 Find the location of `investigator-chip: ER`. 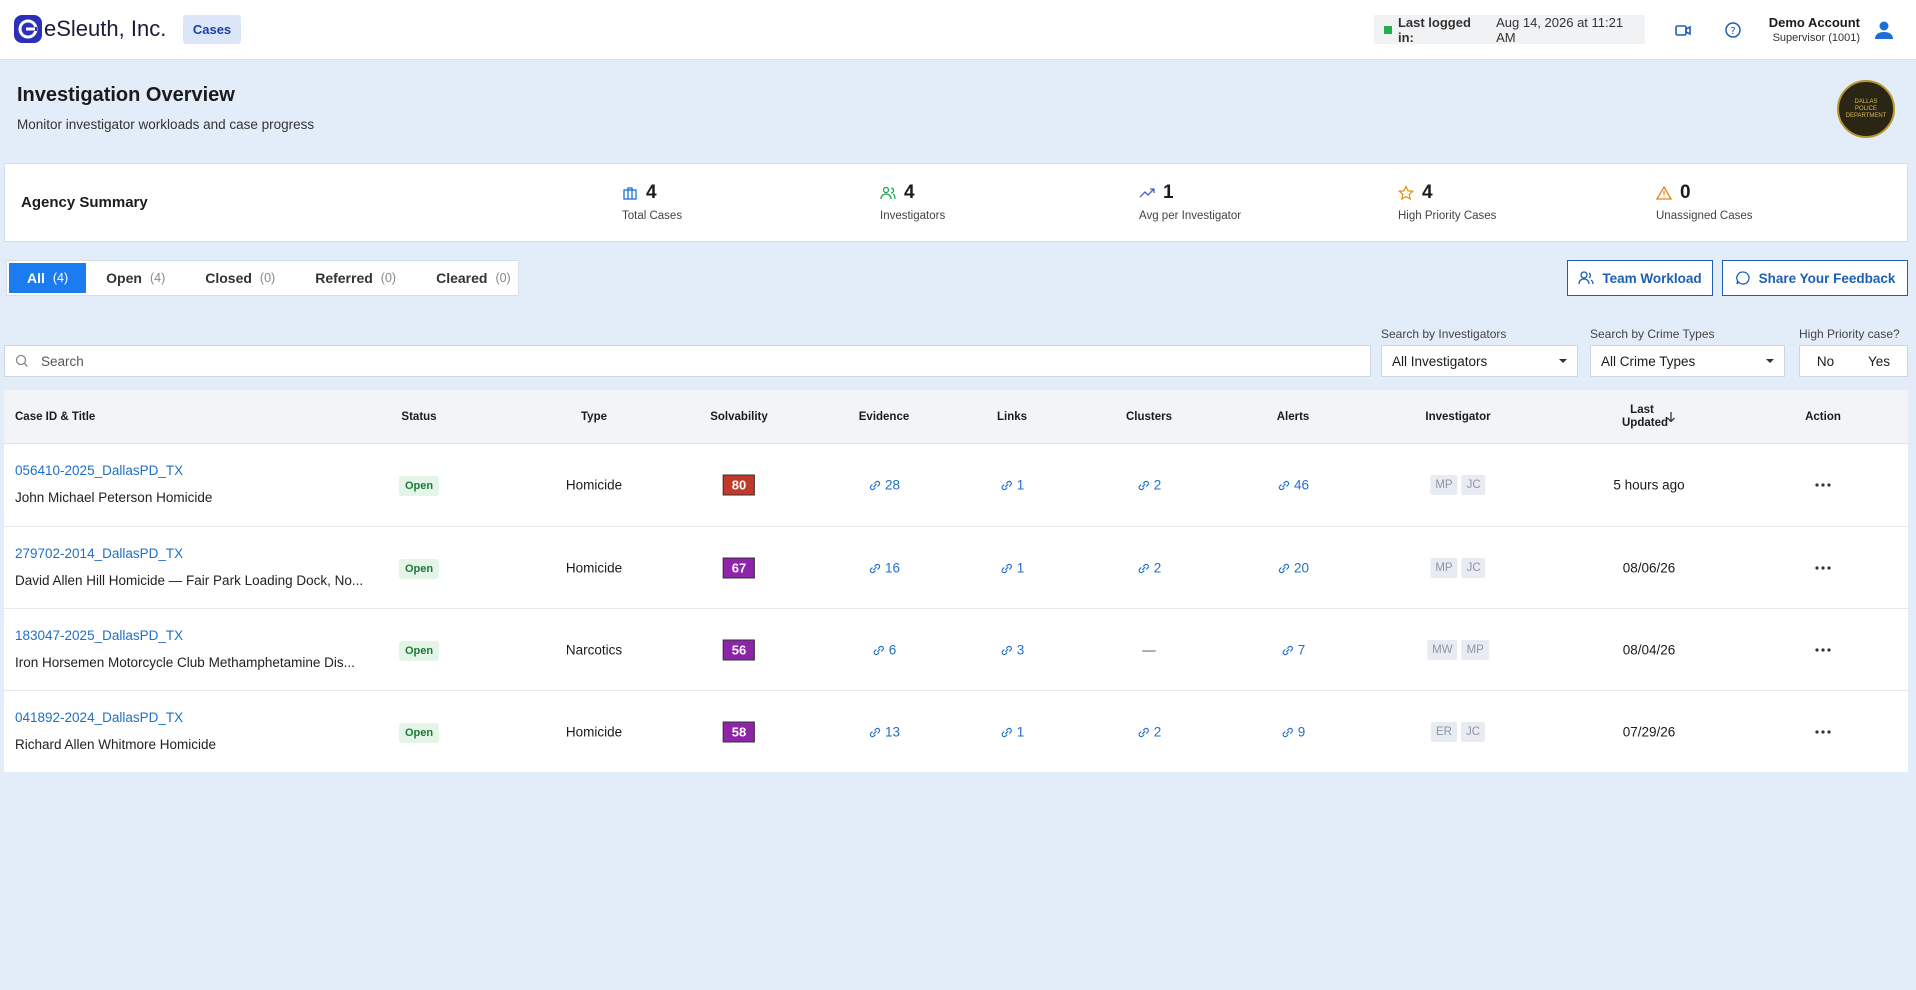

investigator-chip: ER is located at coordinates (1443, 732).